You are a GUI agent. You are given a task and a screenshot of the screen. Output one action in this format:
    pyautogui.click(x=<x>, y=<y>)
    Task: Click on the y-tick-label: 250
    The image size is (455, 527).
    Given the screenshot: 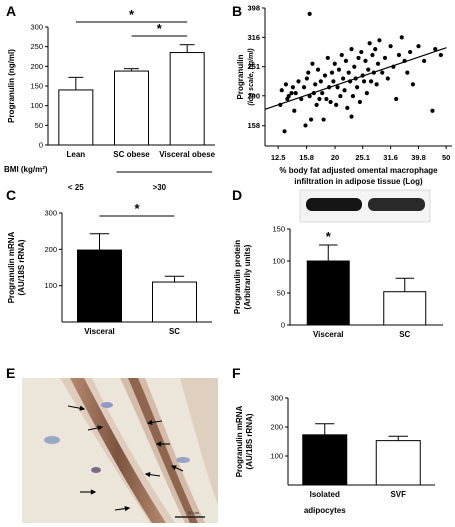 What is the action you would take?
    pyautogui.click(x=36, y=46)
    